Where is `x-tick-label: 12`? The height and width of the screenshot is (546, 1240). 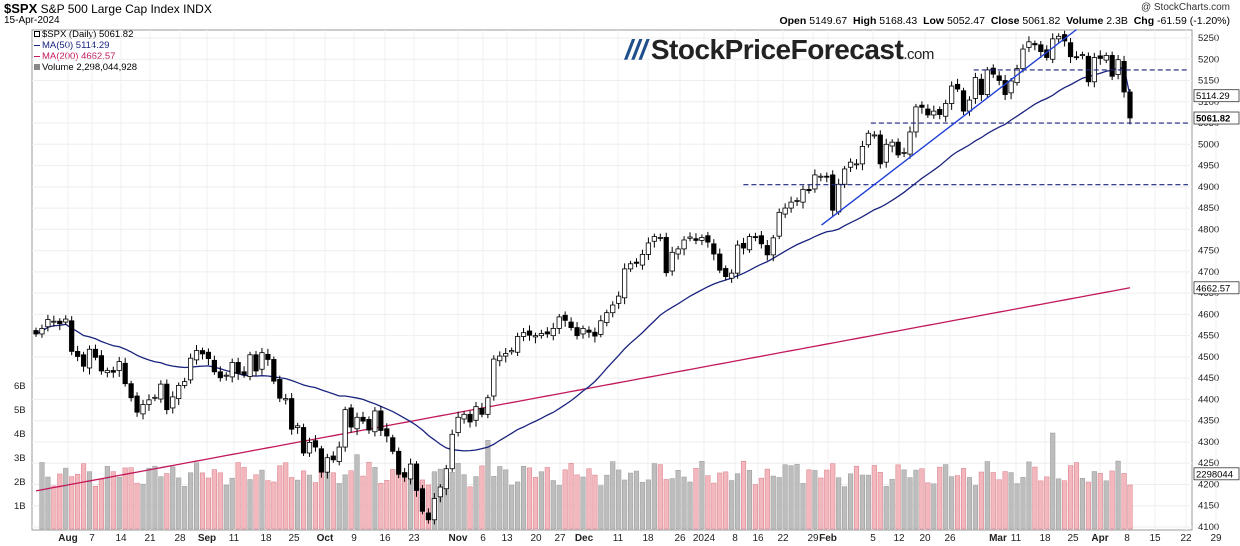
x-tick-label: 12 is located at coordinates (899, 538).